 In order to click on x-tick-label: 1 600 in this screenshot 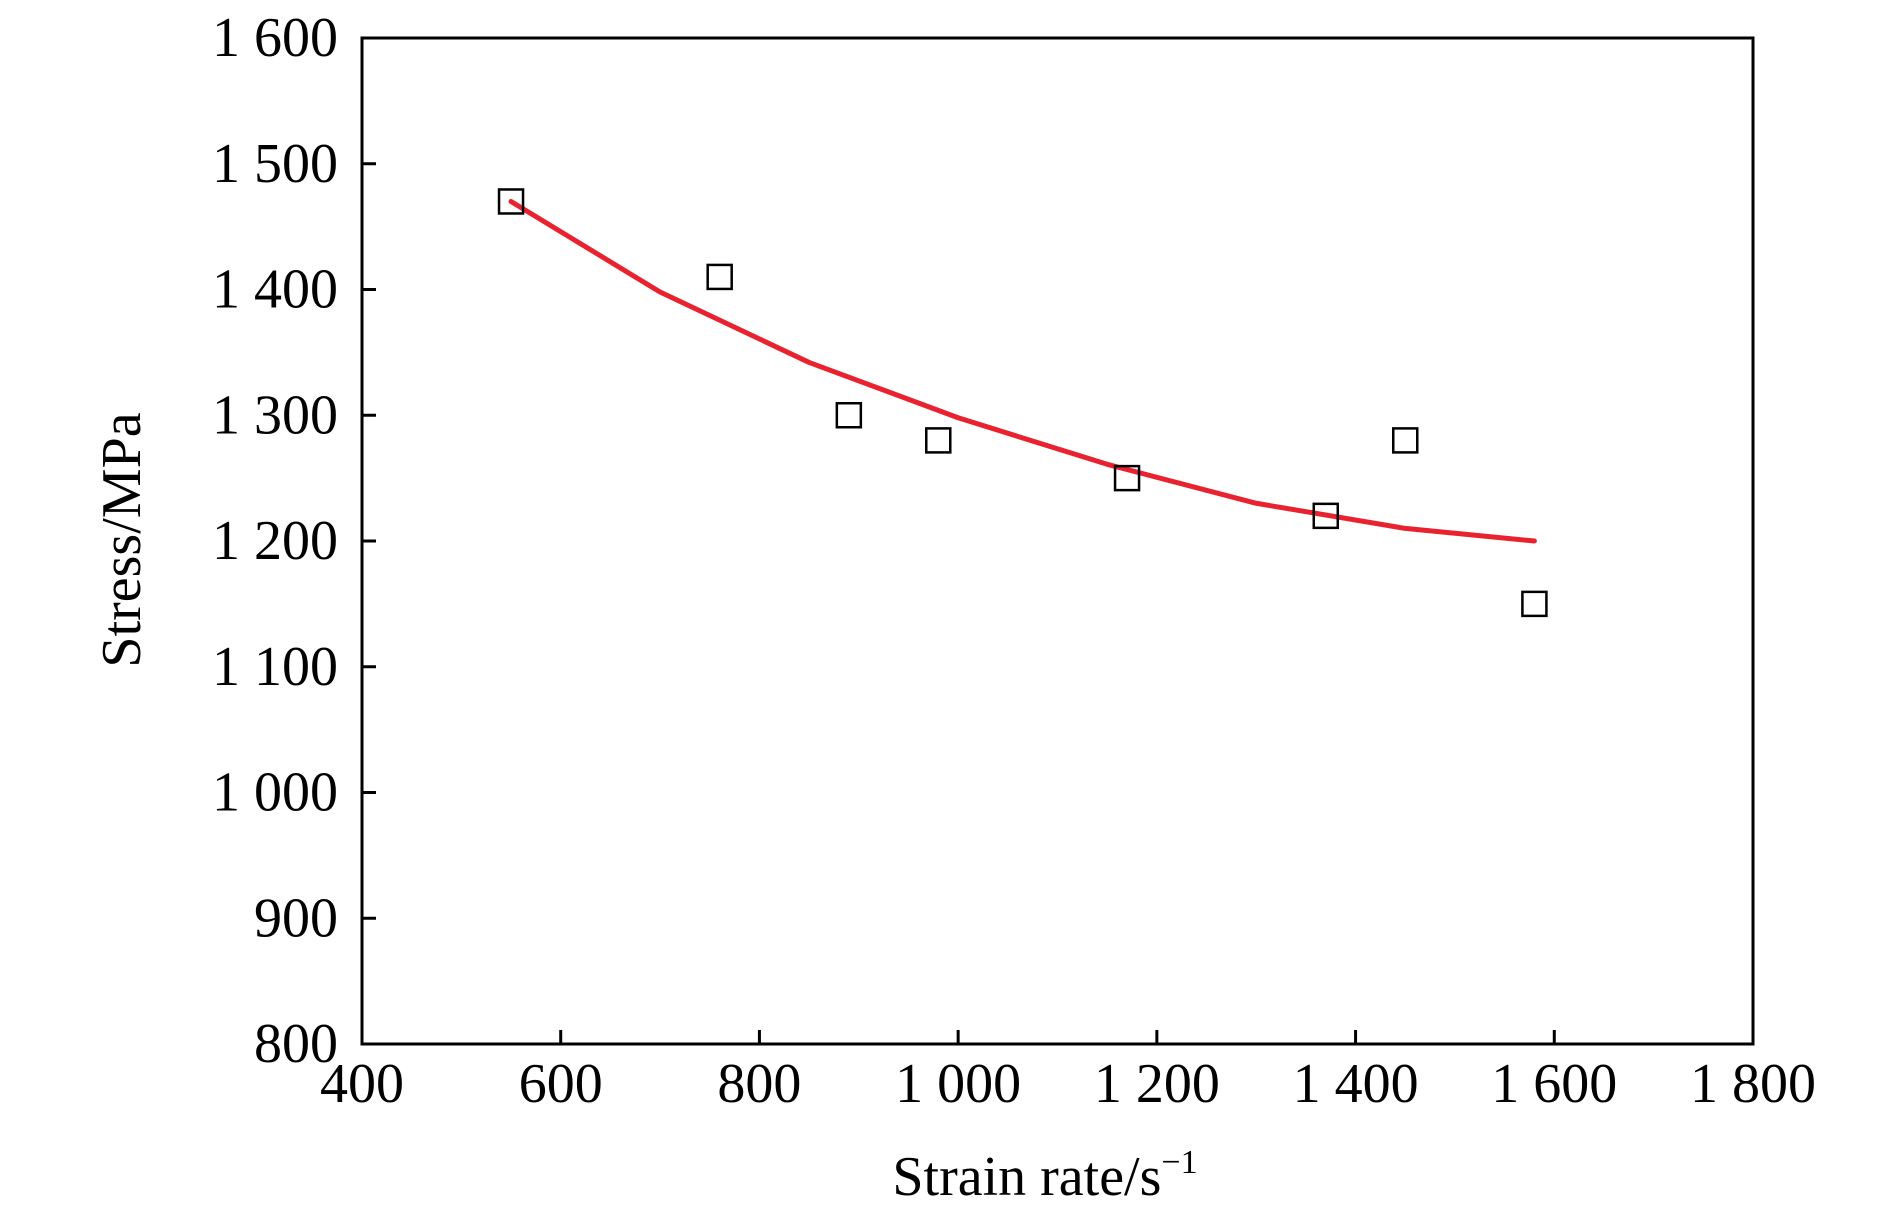, I will do `click(1554, 1084)`.